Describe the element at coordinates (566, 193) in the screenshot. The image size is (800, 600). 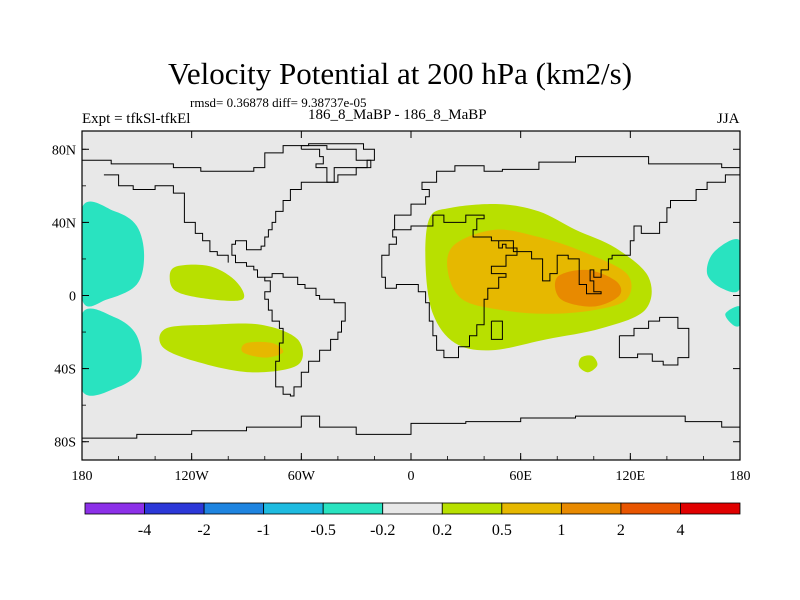
I see `coastline-eurasia-north` at that location.